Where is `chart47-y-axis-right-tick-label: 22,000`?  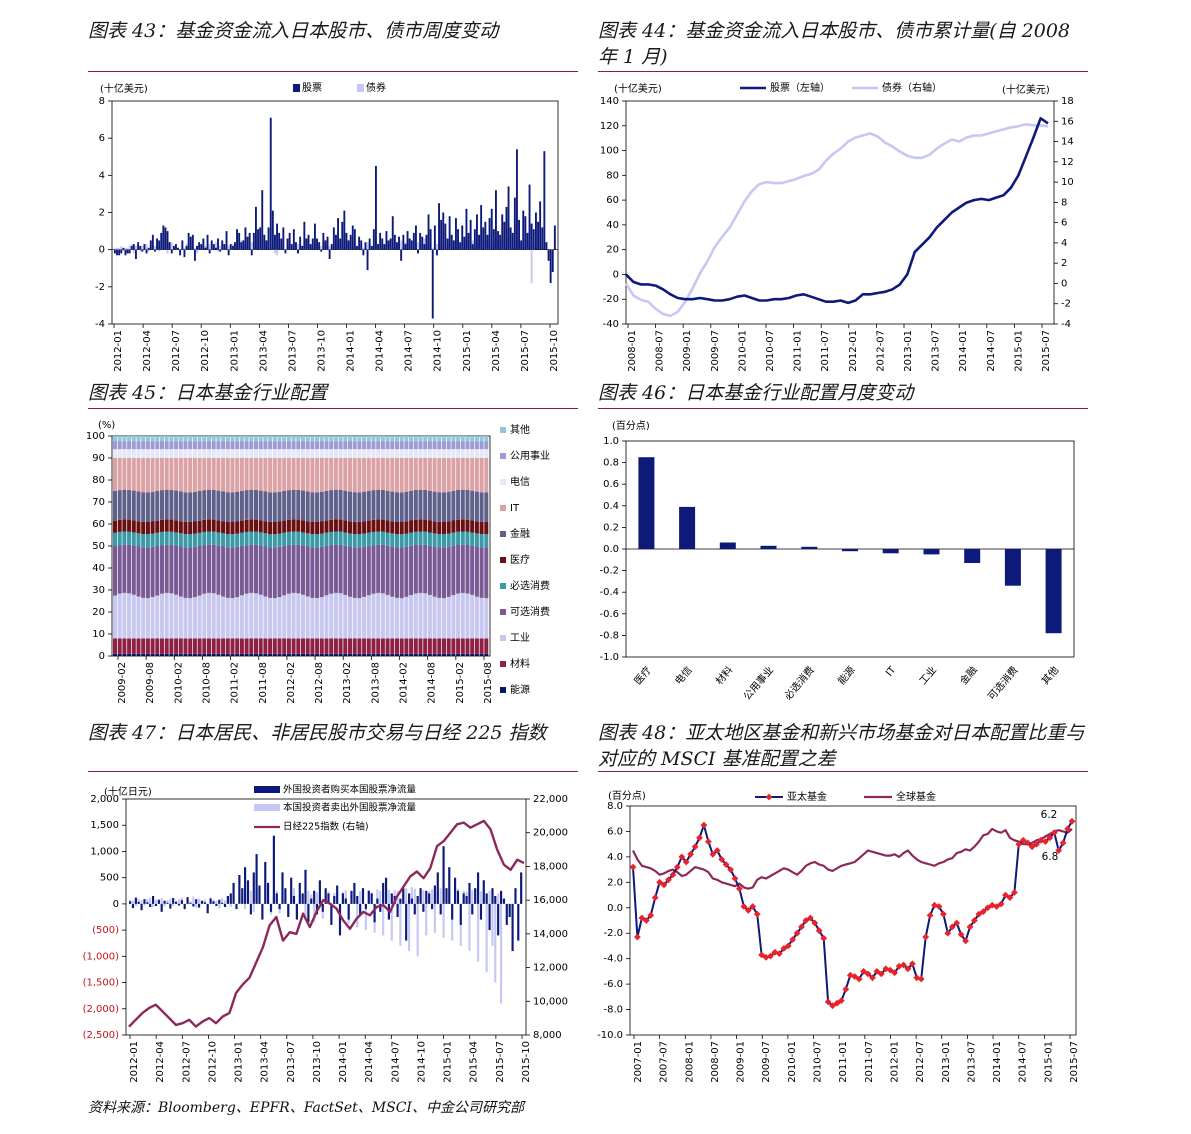 chart47-y-axis-right-tick-label: 22,000 is located at coordinates (550, 799).